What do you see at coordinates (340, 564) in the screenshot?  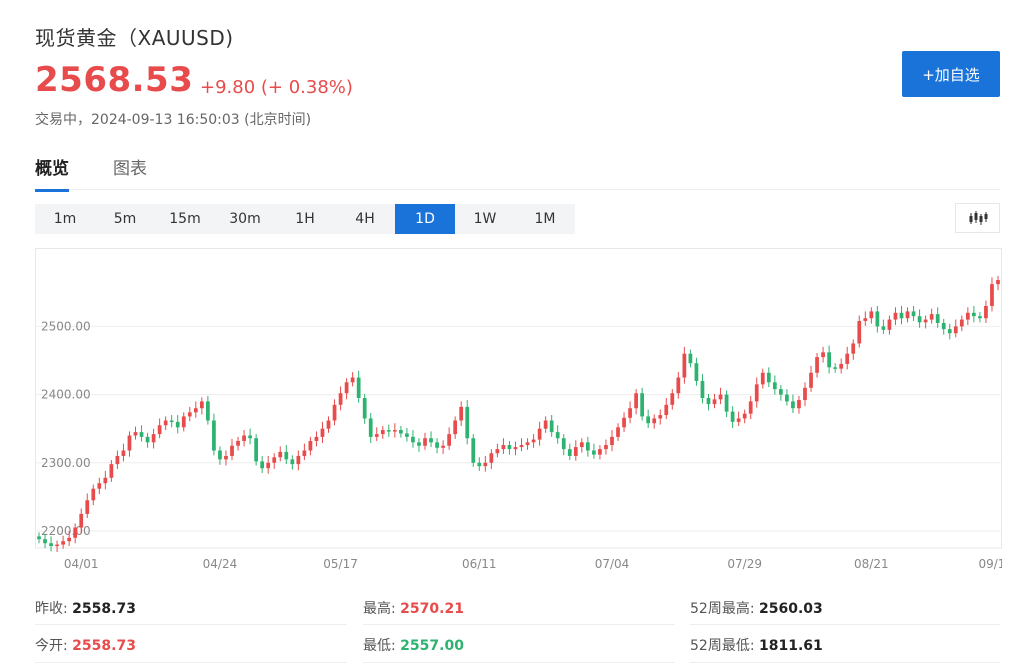 I see `x-tick-label: 05/17` at bounding box center [340, 564].